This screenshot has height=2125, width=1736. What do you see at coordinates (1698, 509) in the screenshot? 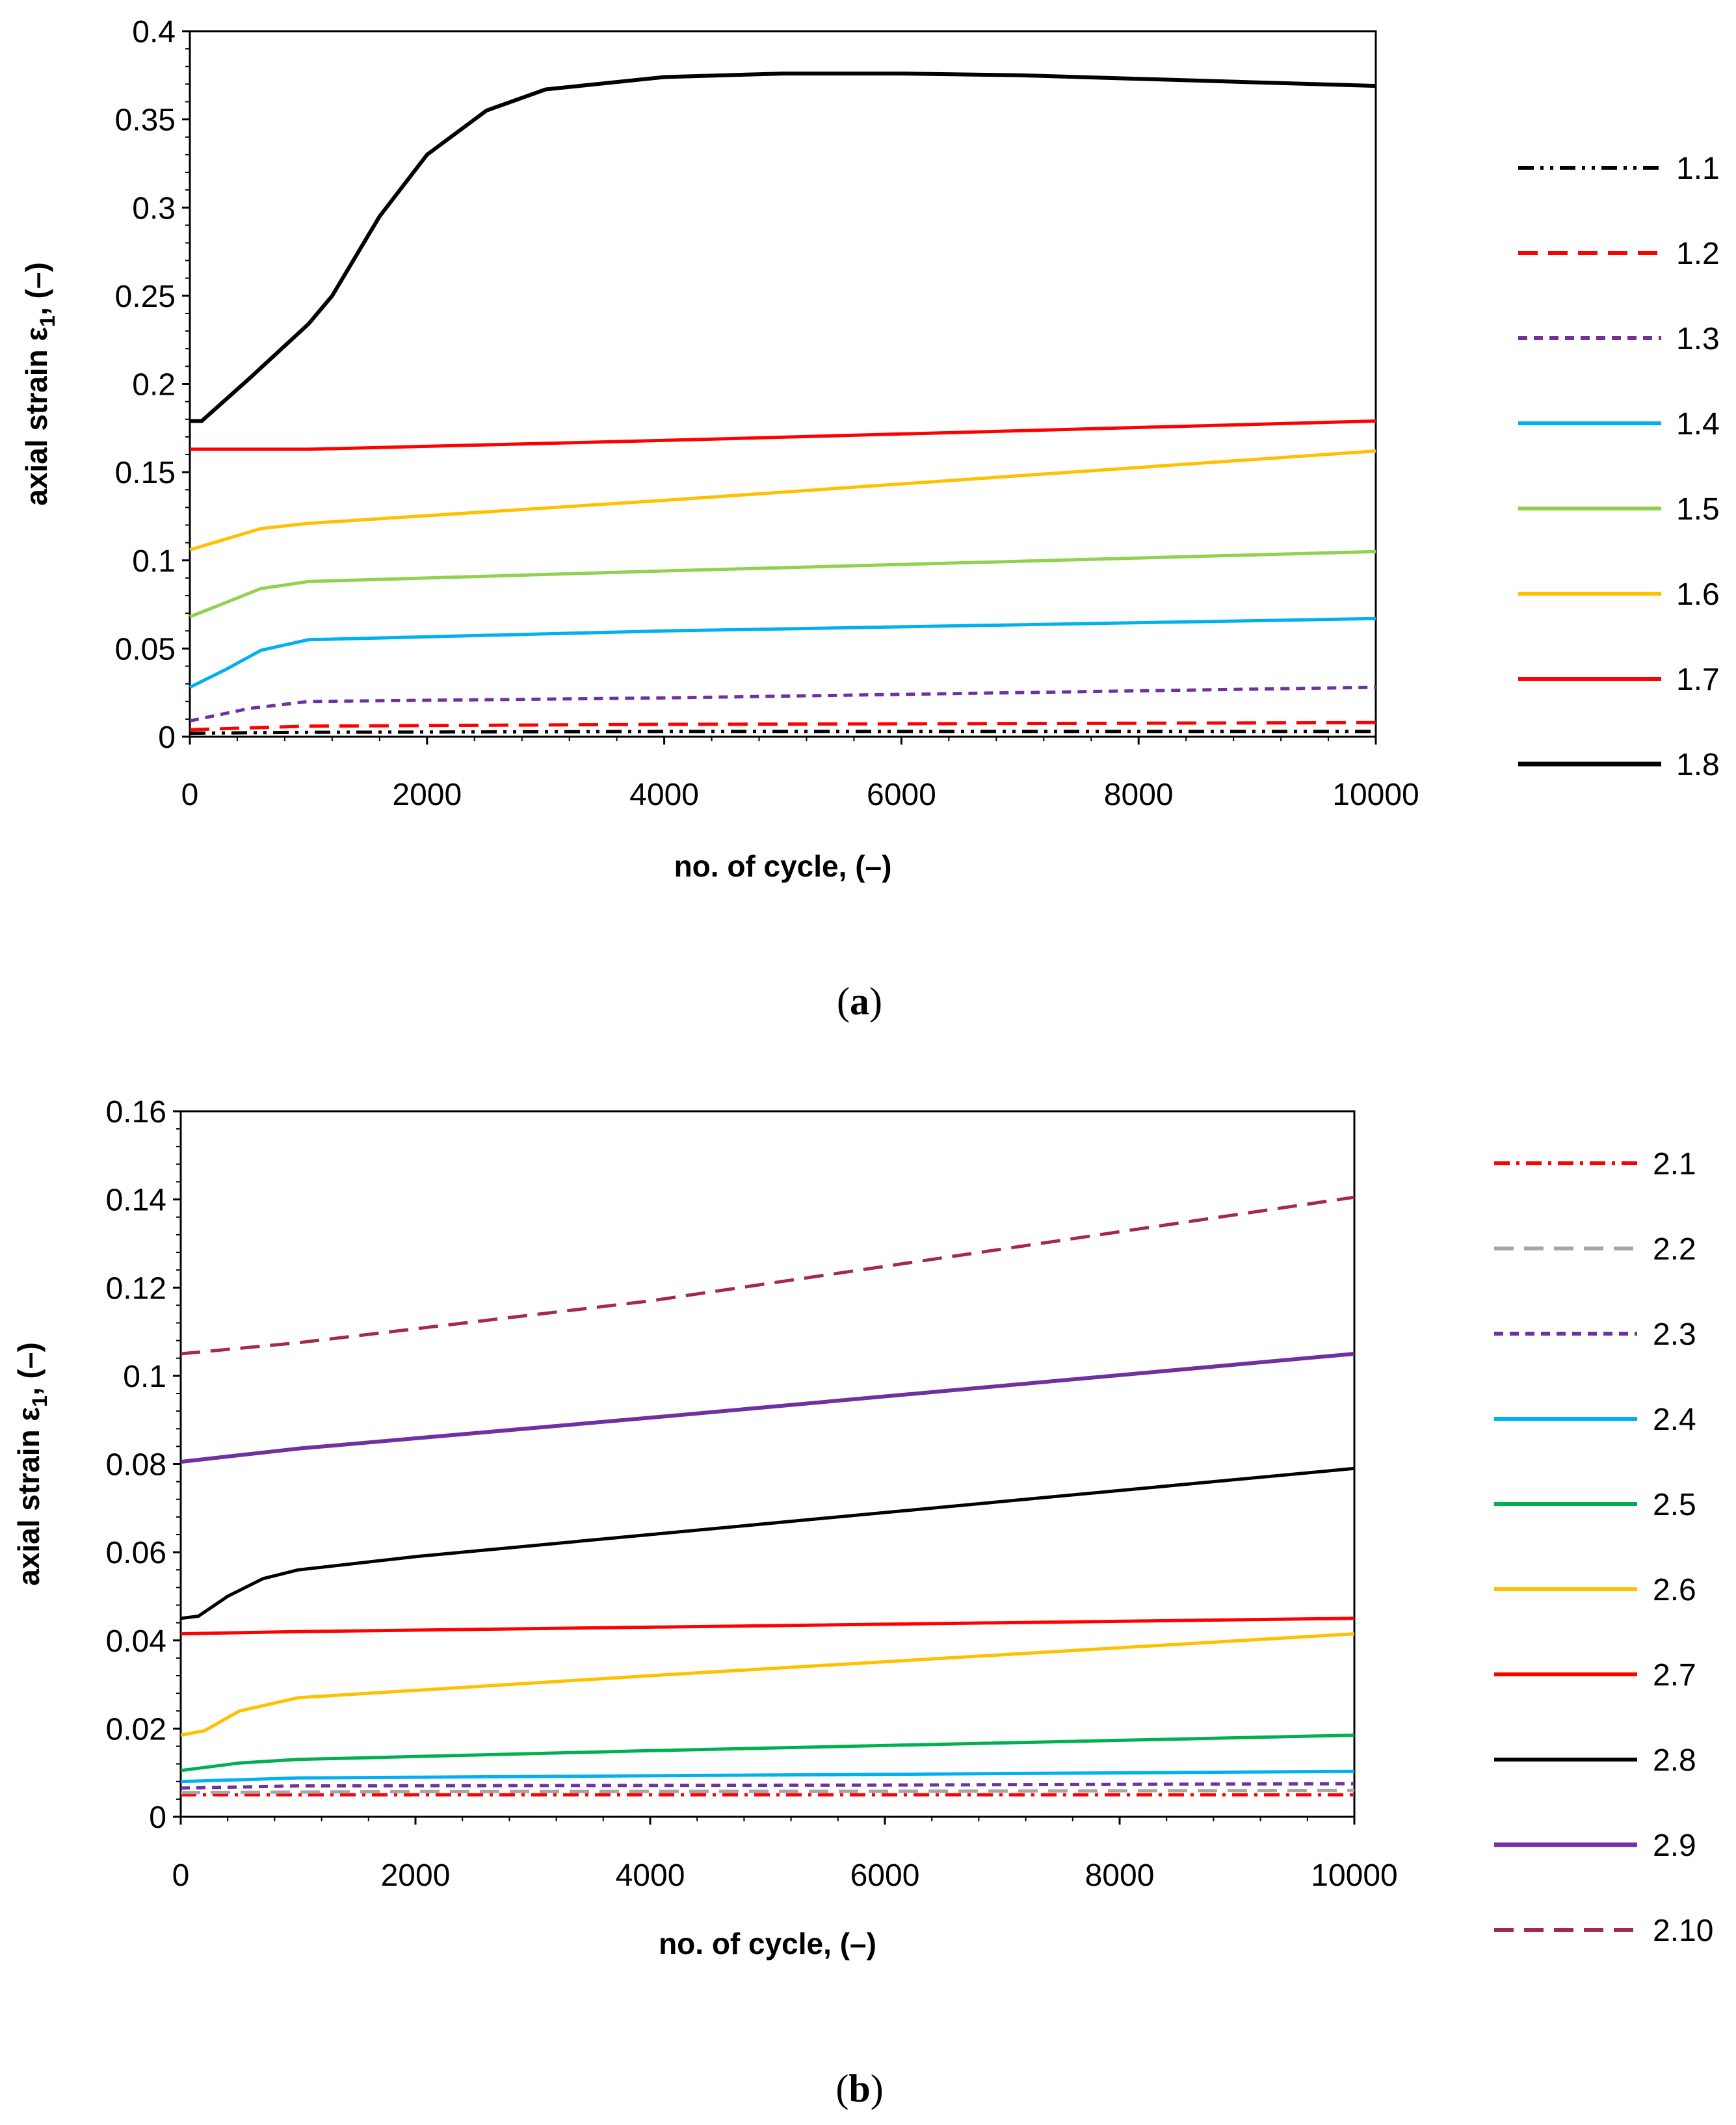
I see `legend-label: 1.5` at bounding box center [1698, 509].